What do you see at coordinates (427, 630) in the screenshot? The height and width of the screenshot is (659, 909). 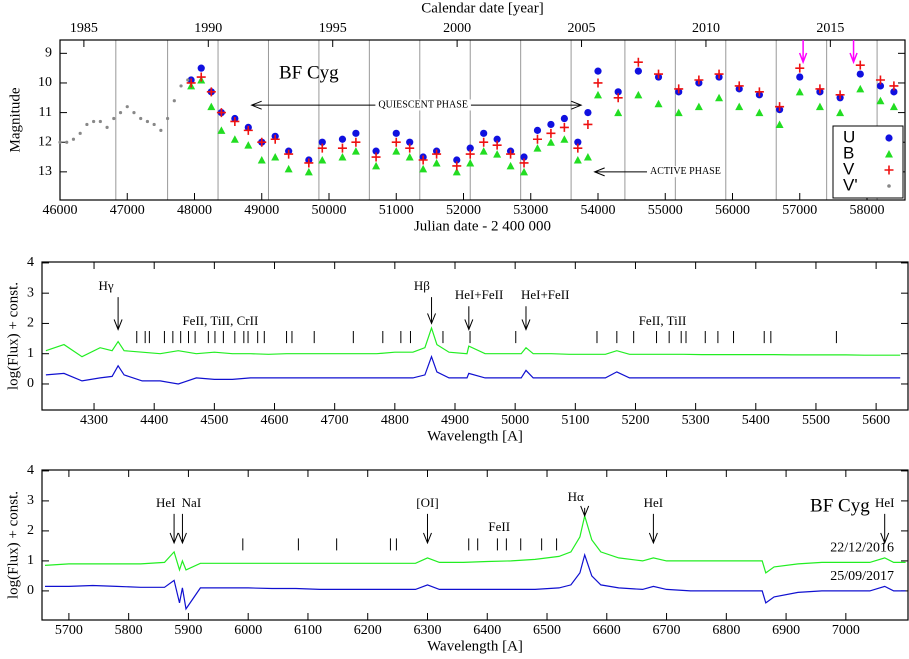 I see `x-tick-label: 6300` at bounding box center [427, 630].